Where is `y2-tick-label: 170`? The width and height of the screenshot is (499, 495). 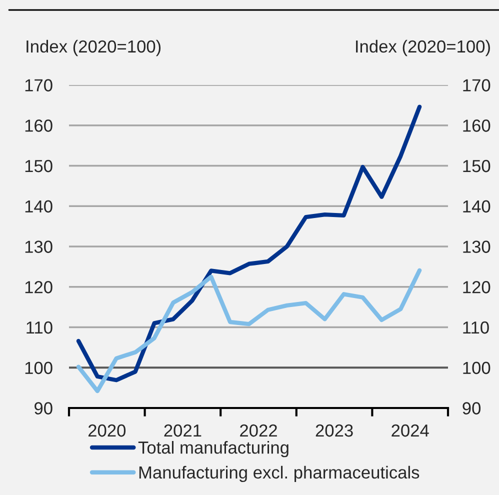 y2-tick-label: 170 is located at coordinates (476, 85).